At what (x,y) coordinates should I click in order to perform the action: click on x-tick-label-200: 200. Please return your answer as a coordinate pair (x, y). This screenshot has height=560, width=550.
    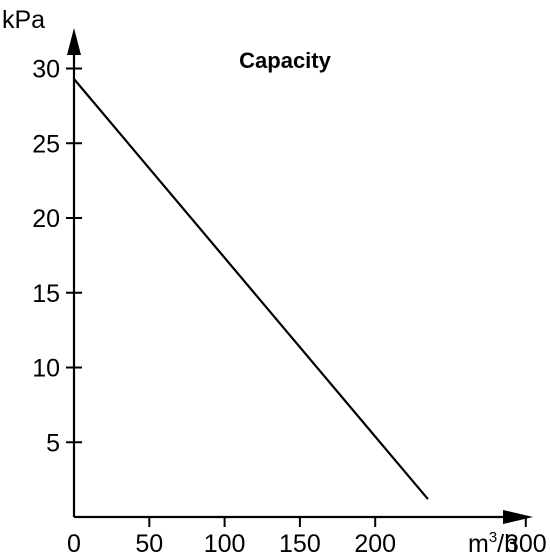
    Looking at the image, I should click on (375, 544).